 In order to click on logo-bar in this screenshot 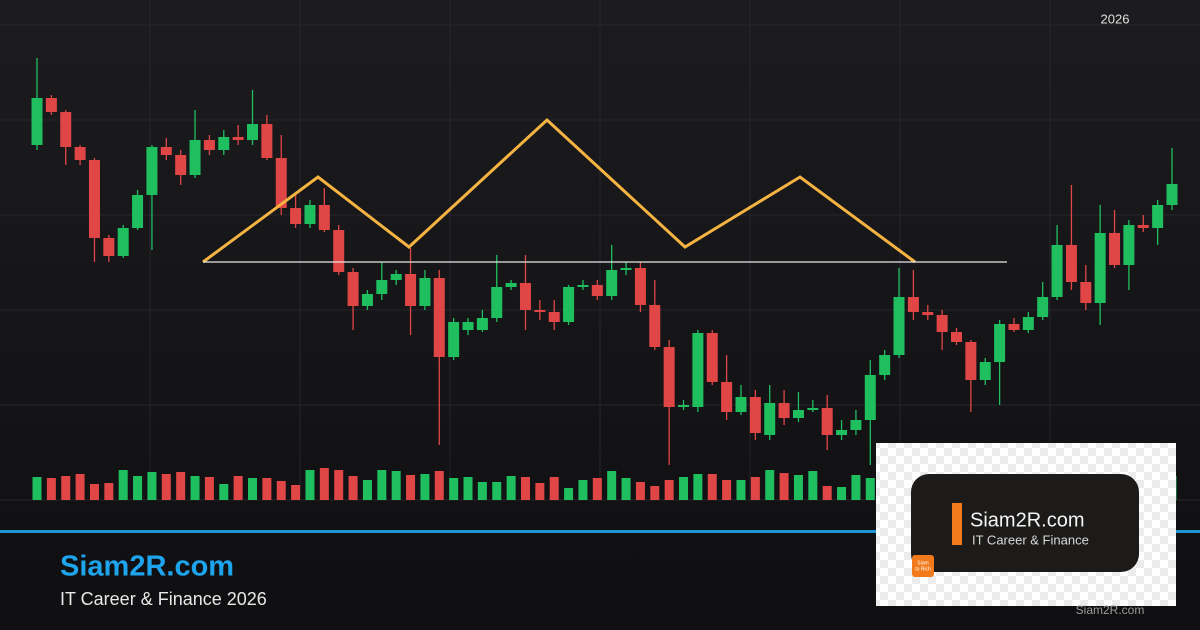, I will do `click(957, 524)`.